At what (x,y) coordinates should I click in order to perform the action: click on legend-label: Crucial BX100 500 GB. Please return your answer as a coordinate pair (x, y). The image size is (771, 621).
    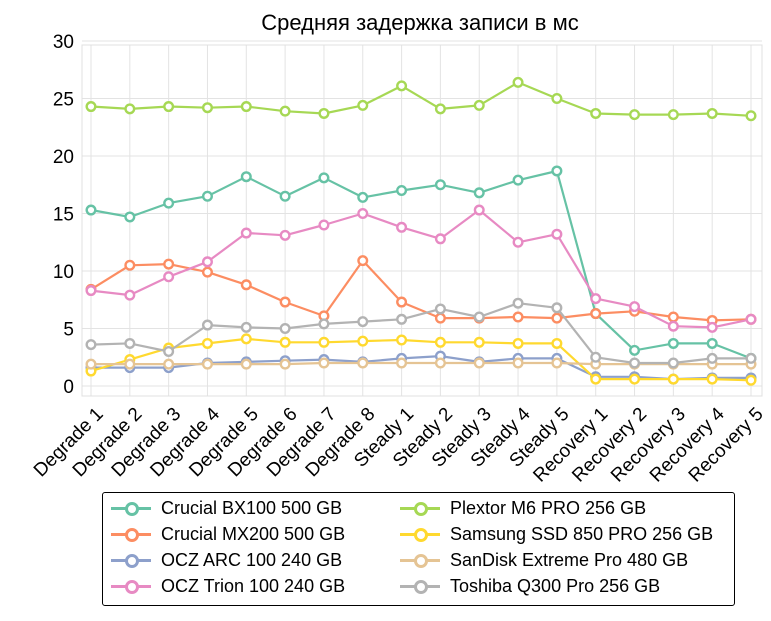
    Looking at the image, I should click on (252, 507).